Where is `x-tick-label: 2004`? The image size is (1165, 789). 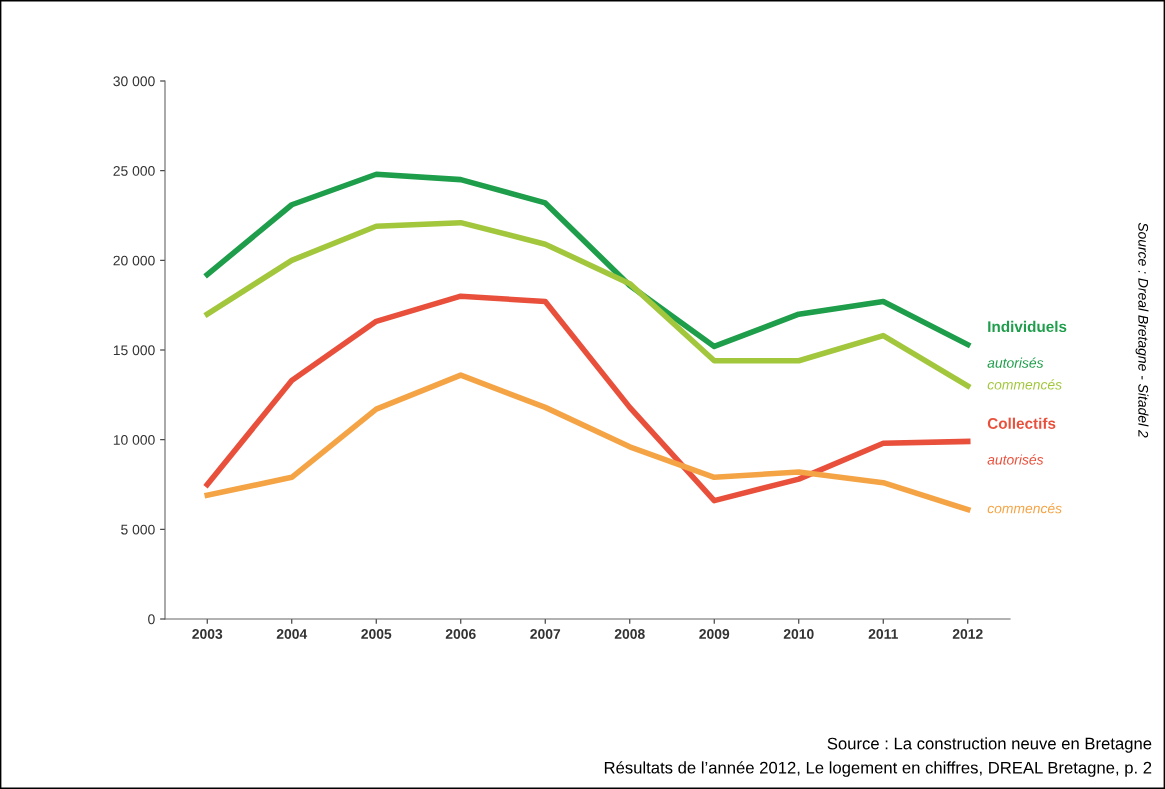
x-tick-label: 2004 is located at coordinates (292, 634).